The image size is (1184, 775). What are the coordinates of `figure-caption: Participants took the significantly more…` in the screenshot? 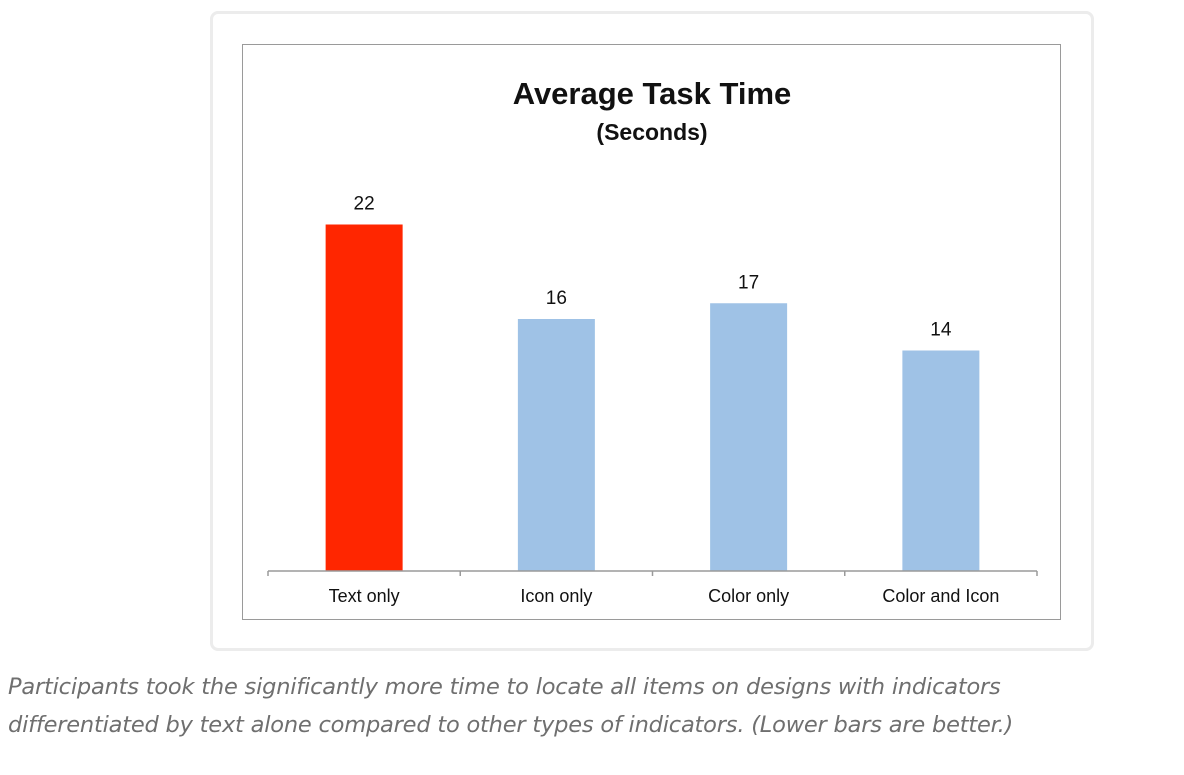 It's located at (593, 706).